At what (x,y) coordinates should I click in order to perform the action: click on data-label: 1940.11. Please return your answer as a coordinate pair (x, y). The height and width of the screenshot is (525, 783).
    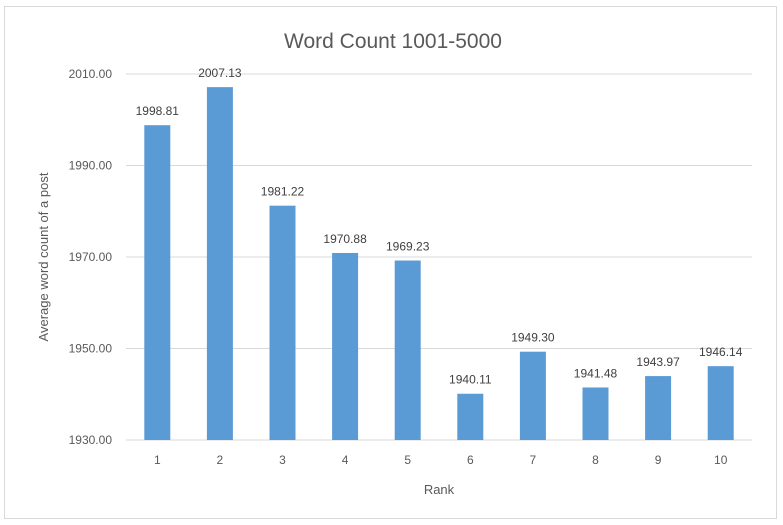
    Looking at the image, I should click on (470, 380).